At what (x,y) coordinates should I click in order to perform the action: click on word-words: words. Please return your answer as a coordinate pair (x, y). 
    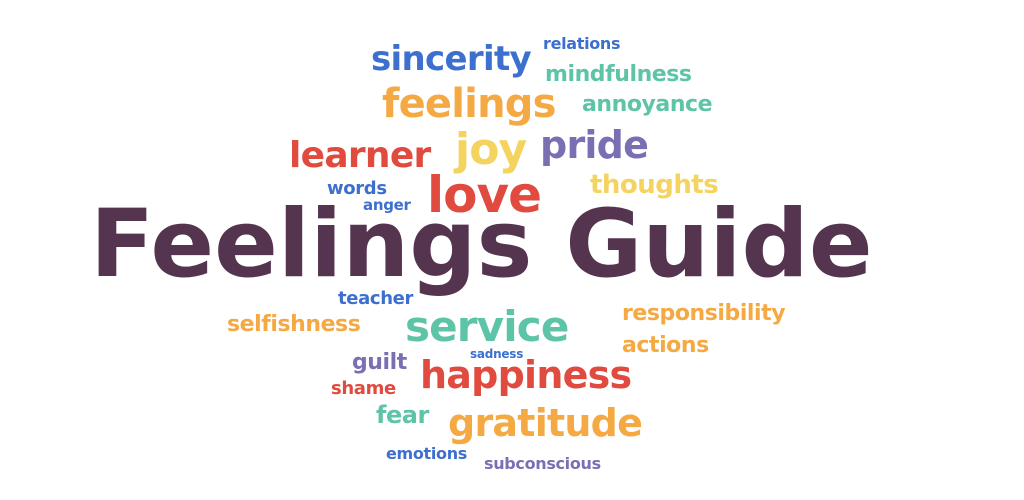
    Looking at the image, I should click on (357, 188).